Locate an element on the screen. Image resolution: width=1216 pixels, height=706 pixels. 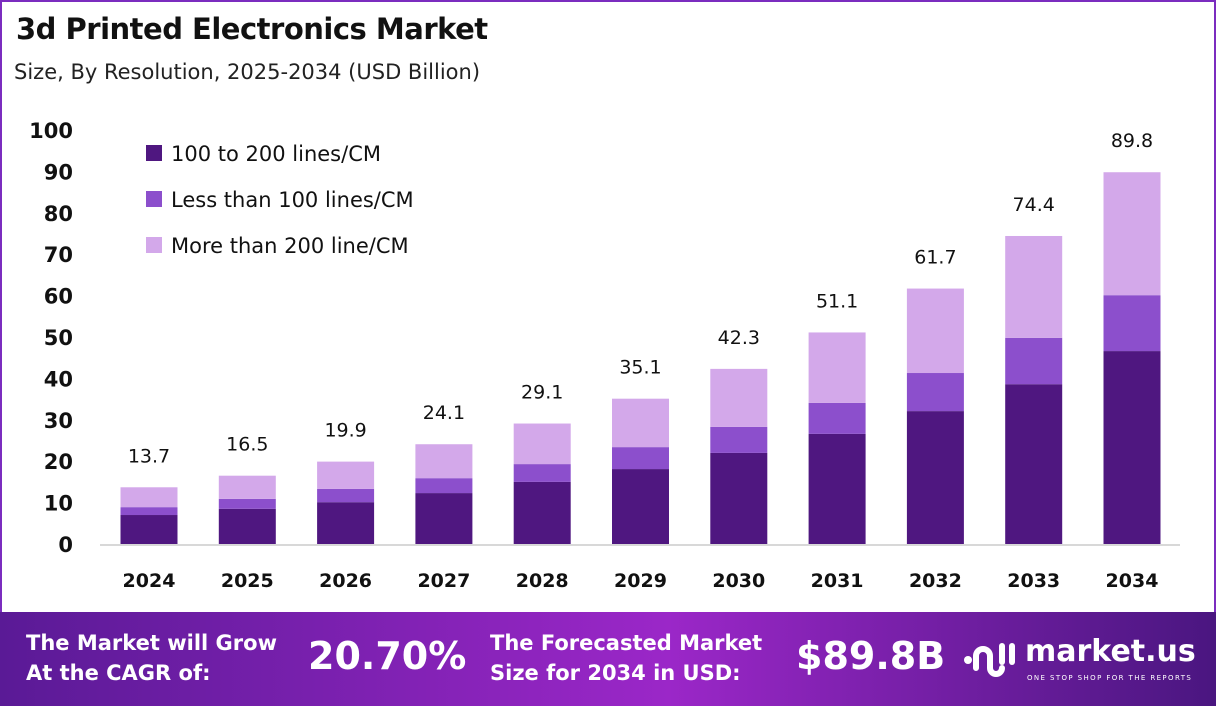
chart-title: 3d Printed Electronics Market is located at coordinates (252, 29).